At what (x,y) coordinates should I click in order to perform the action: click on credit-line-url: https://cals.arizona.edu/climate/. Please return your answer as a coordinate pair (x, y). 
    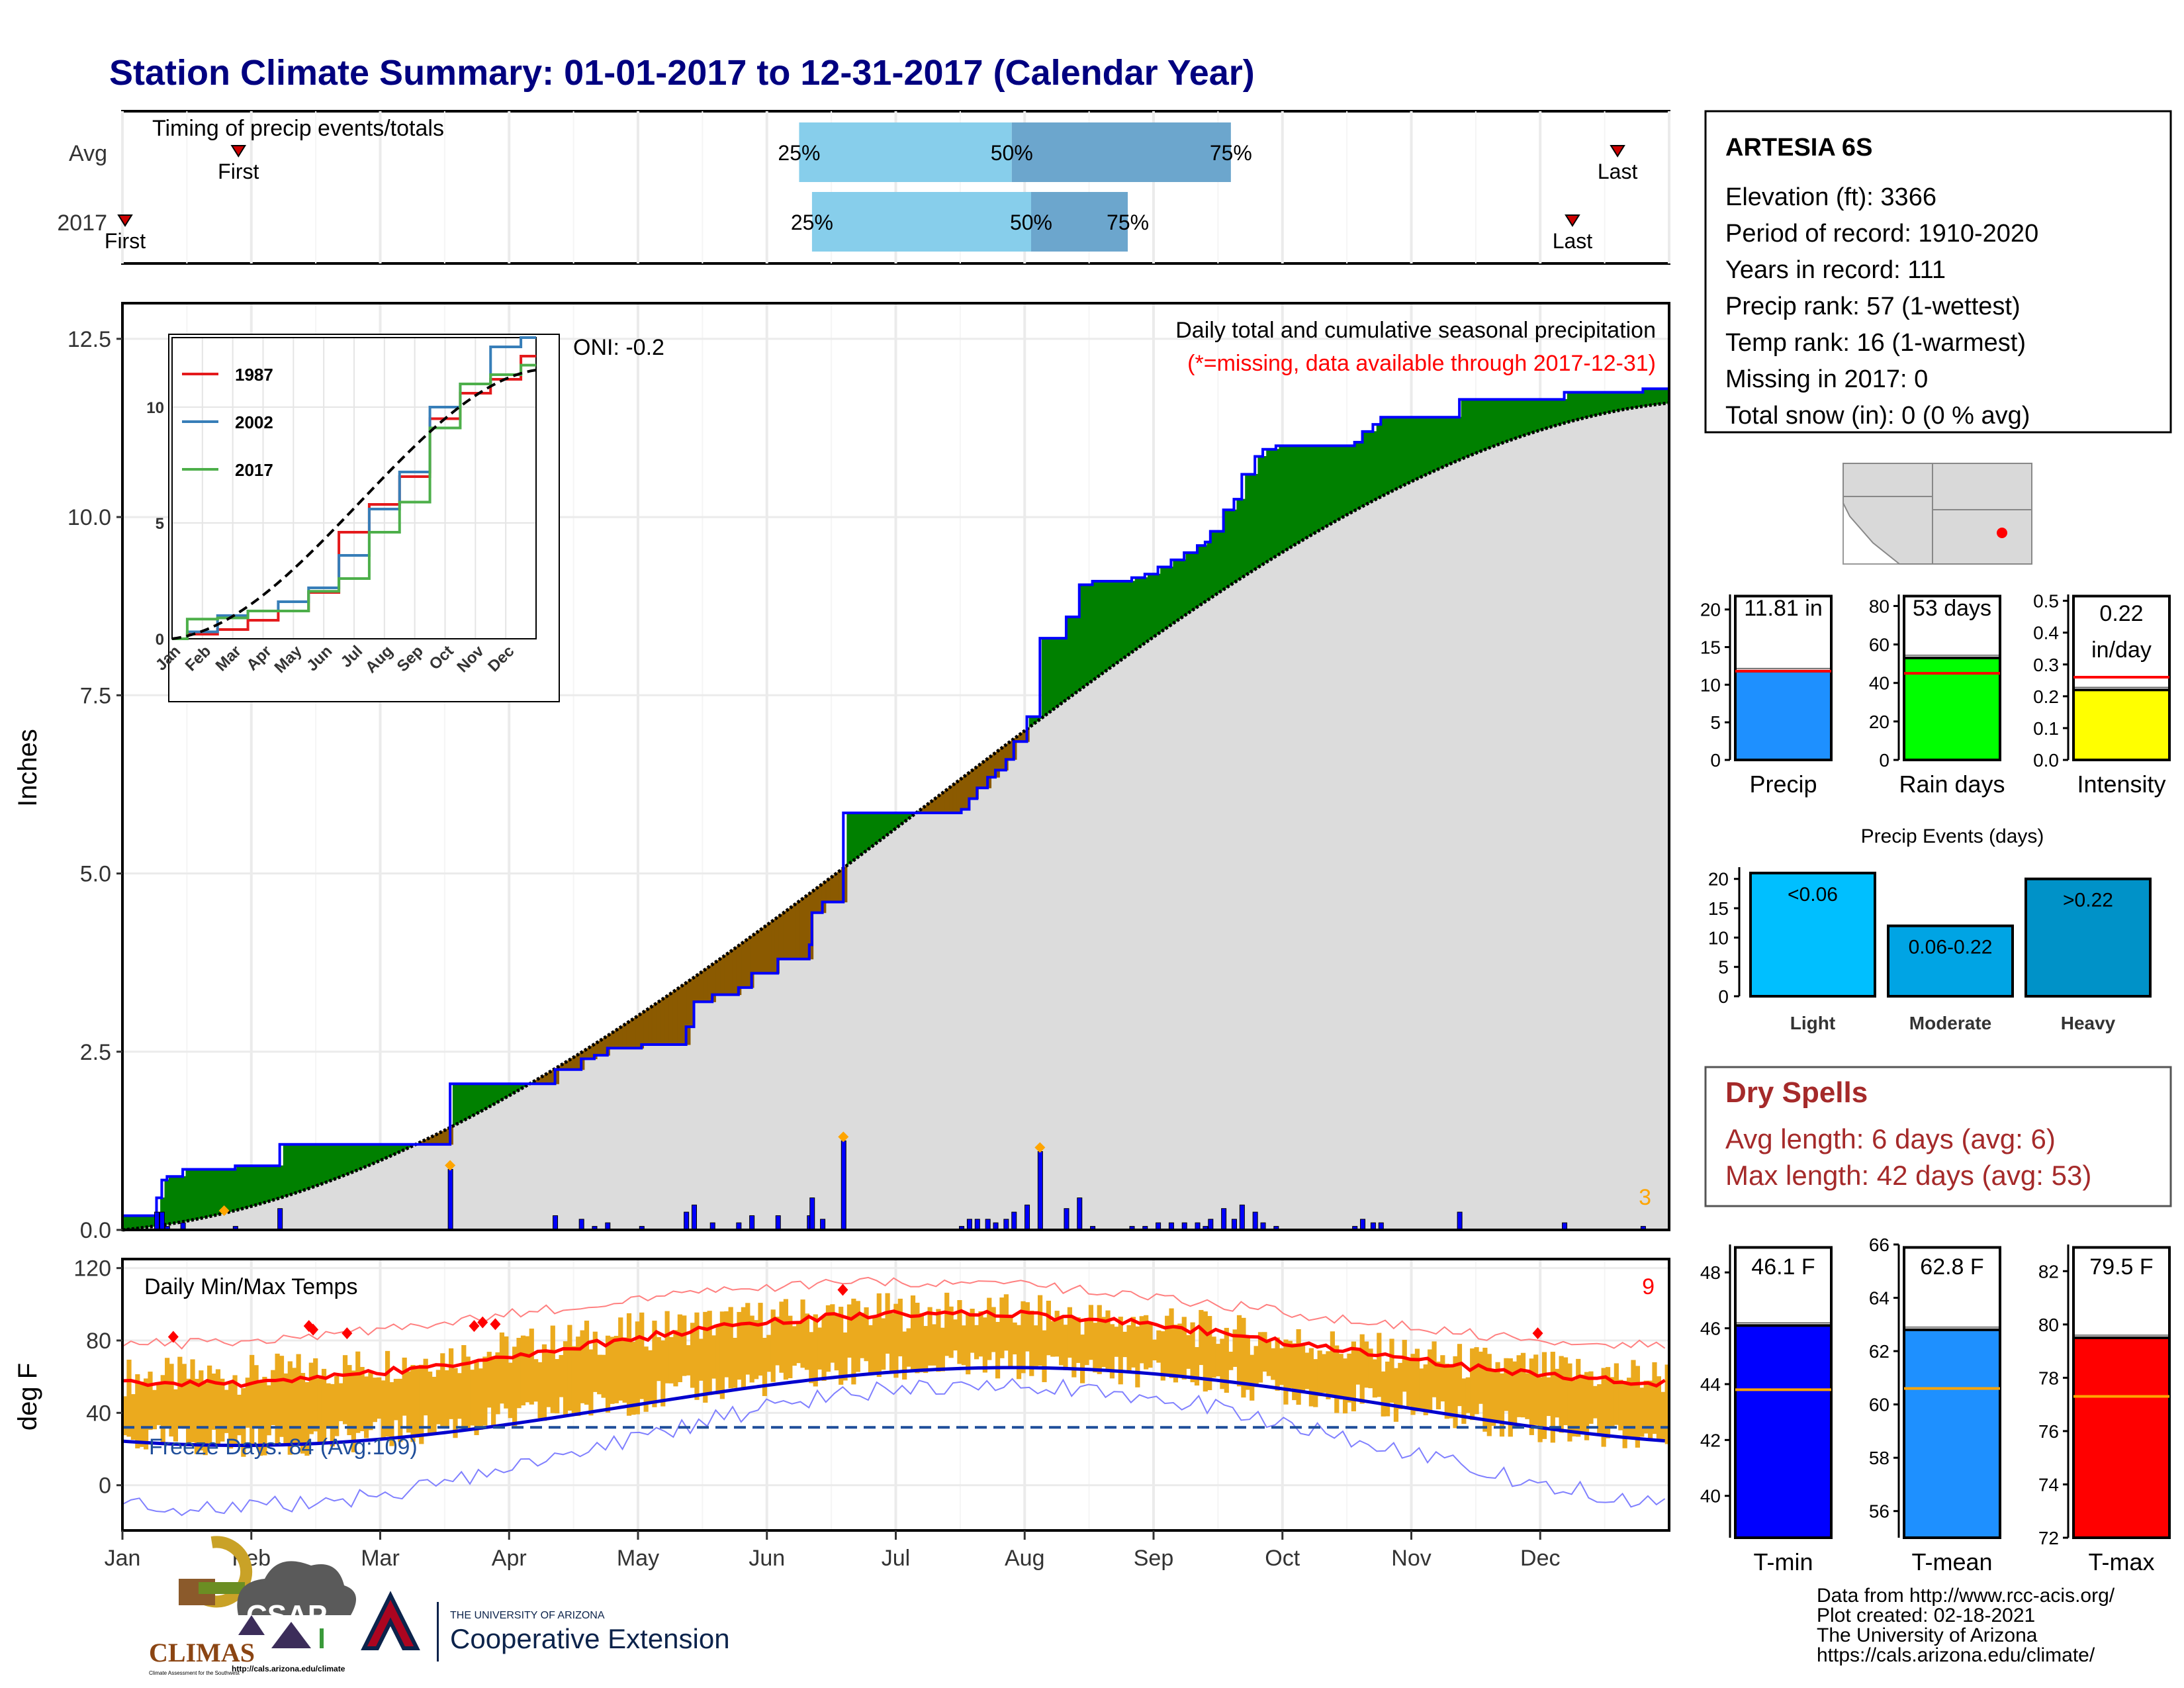
    Looking at the image, I should click on (1956, 1655).